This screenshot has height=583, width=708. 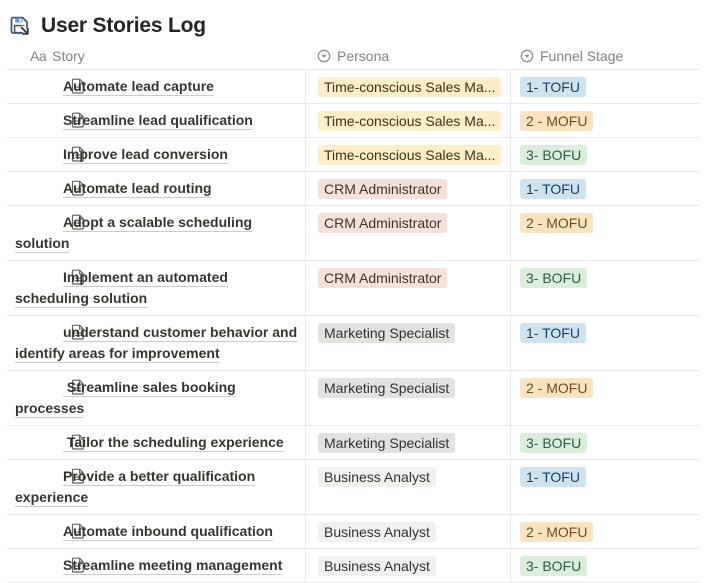 I want to click on table-header-row: Aa Story Persona, so click(x=353, y=56).